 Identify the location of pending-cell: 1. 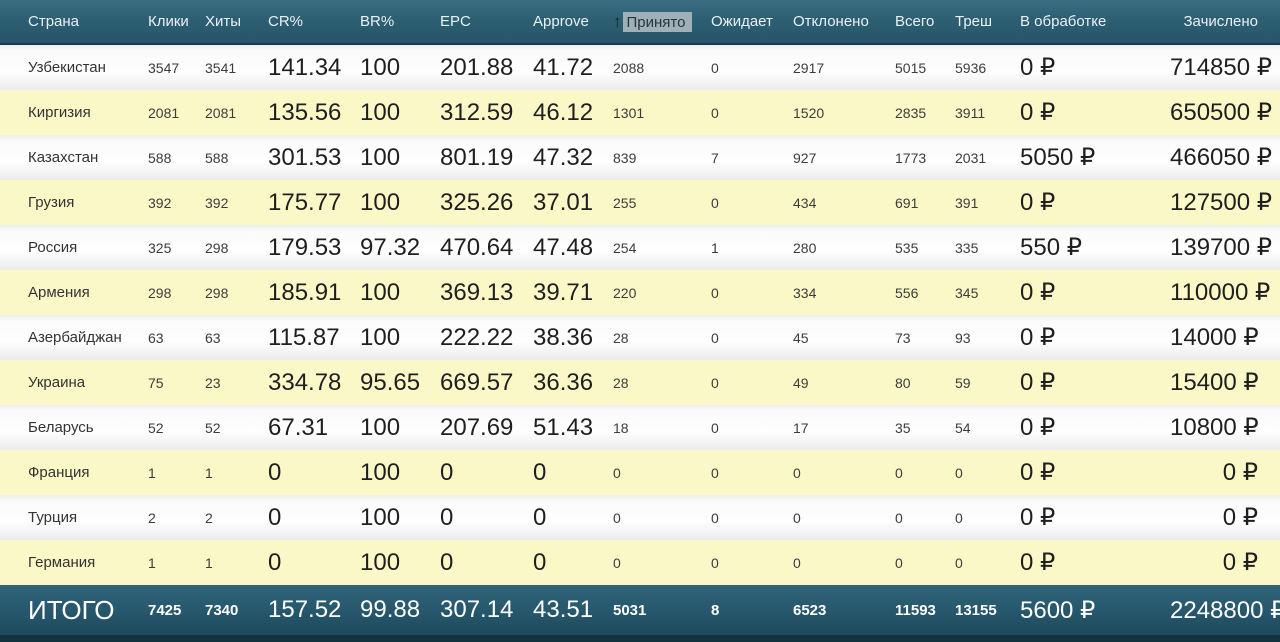
(715, 247).